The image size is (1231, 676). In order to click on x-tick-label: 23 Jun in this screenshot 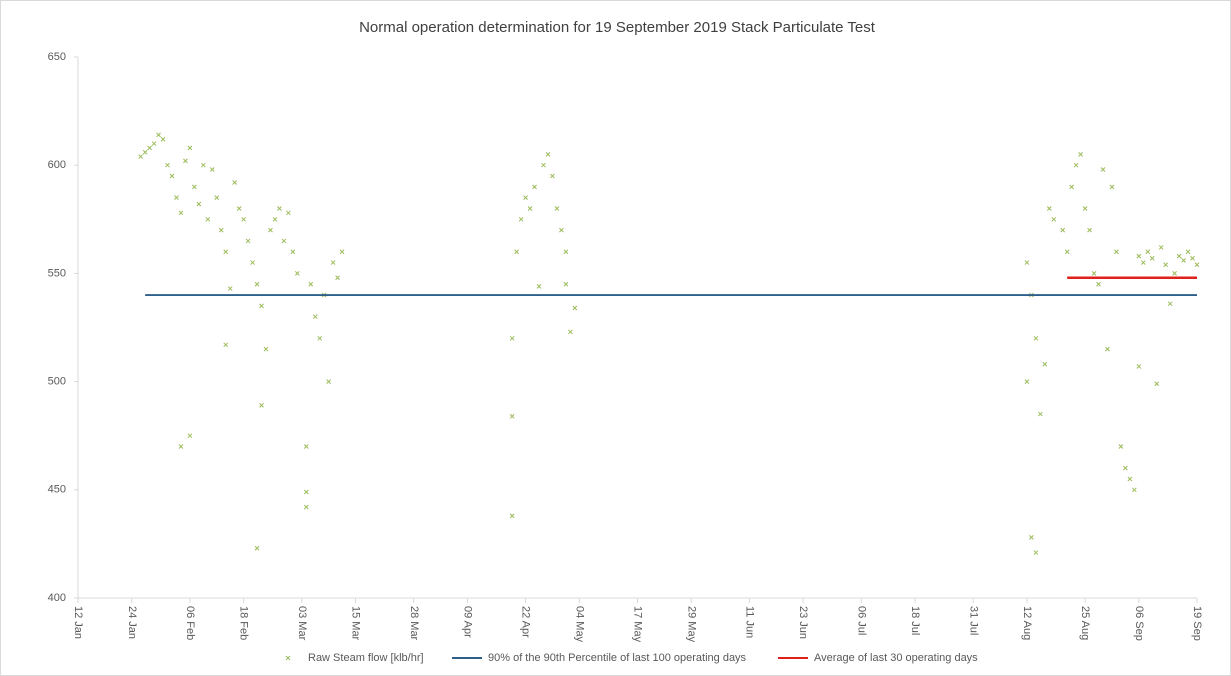, I will do `click(803, 622)`.